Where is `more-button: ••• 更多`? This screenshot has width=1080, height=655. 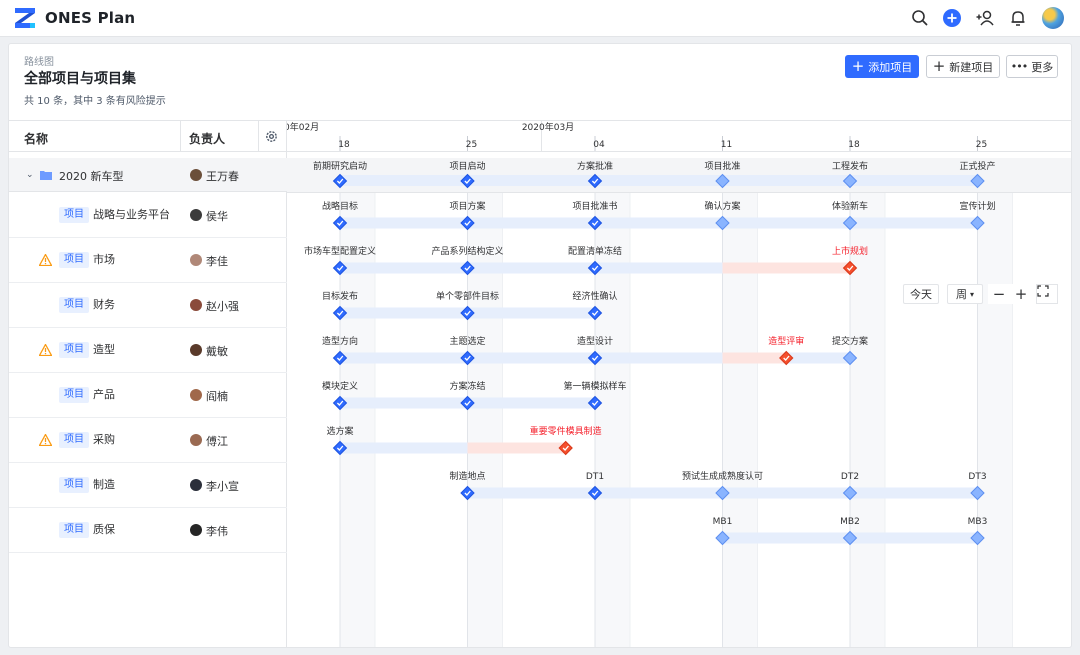
more-button: ••• 更多 is located at coordinates (1032, 66).